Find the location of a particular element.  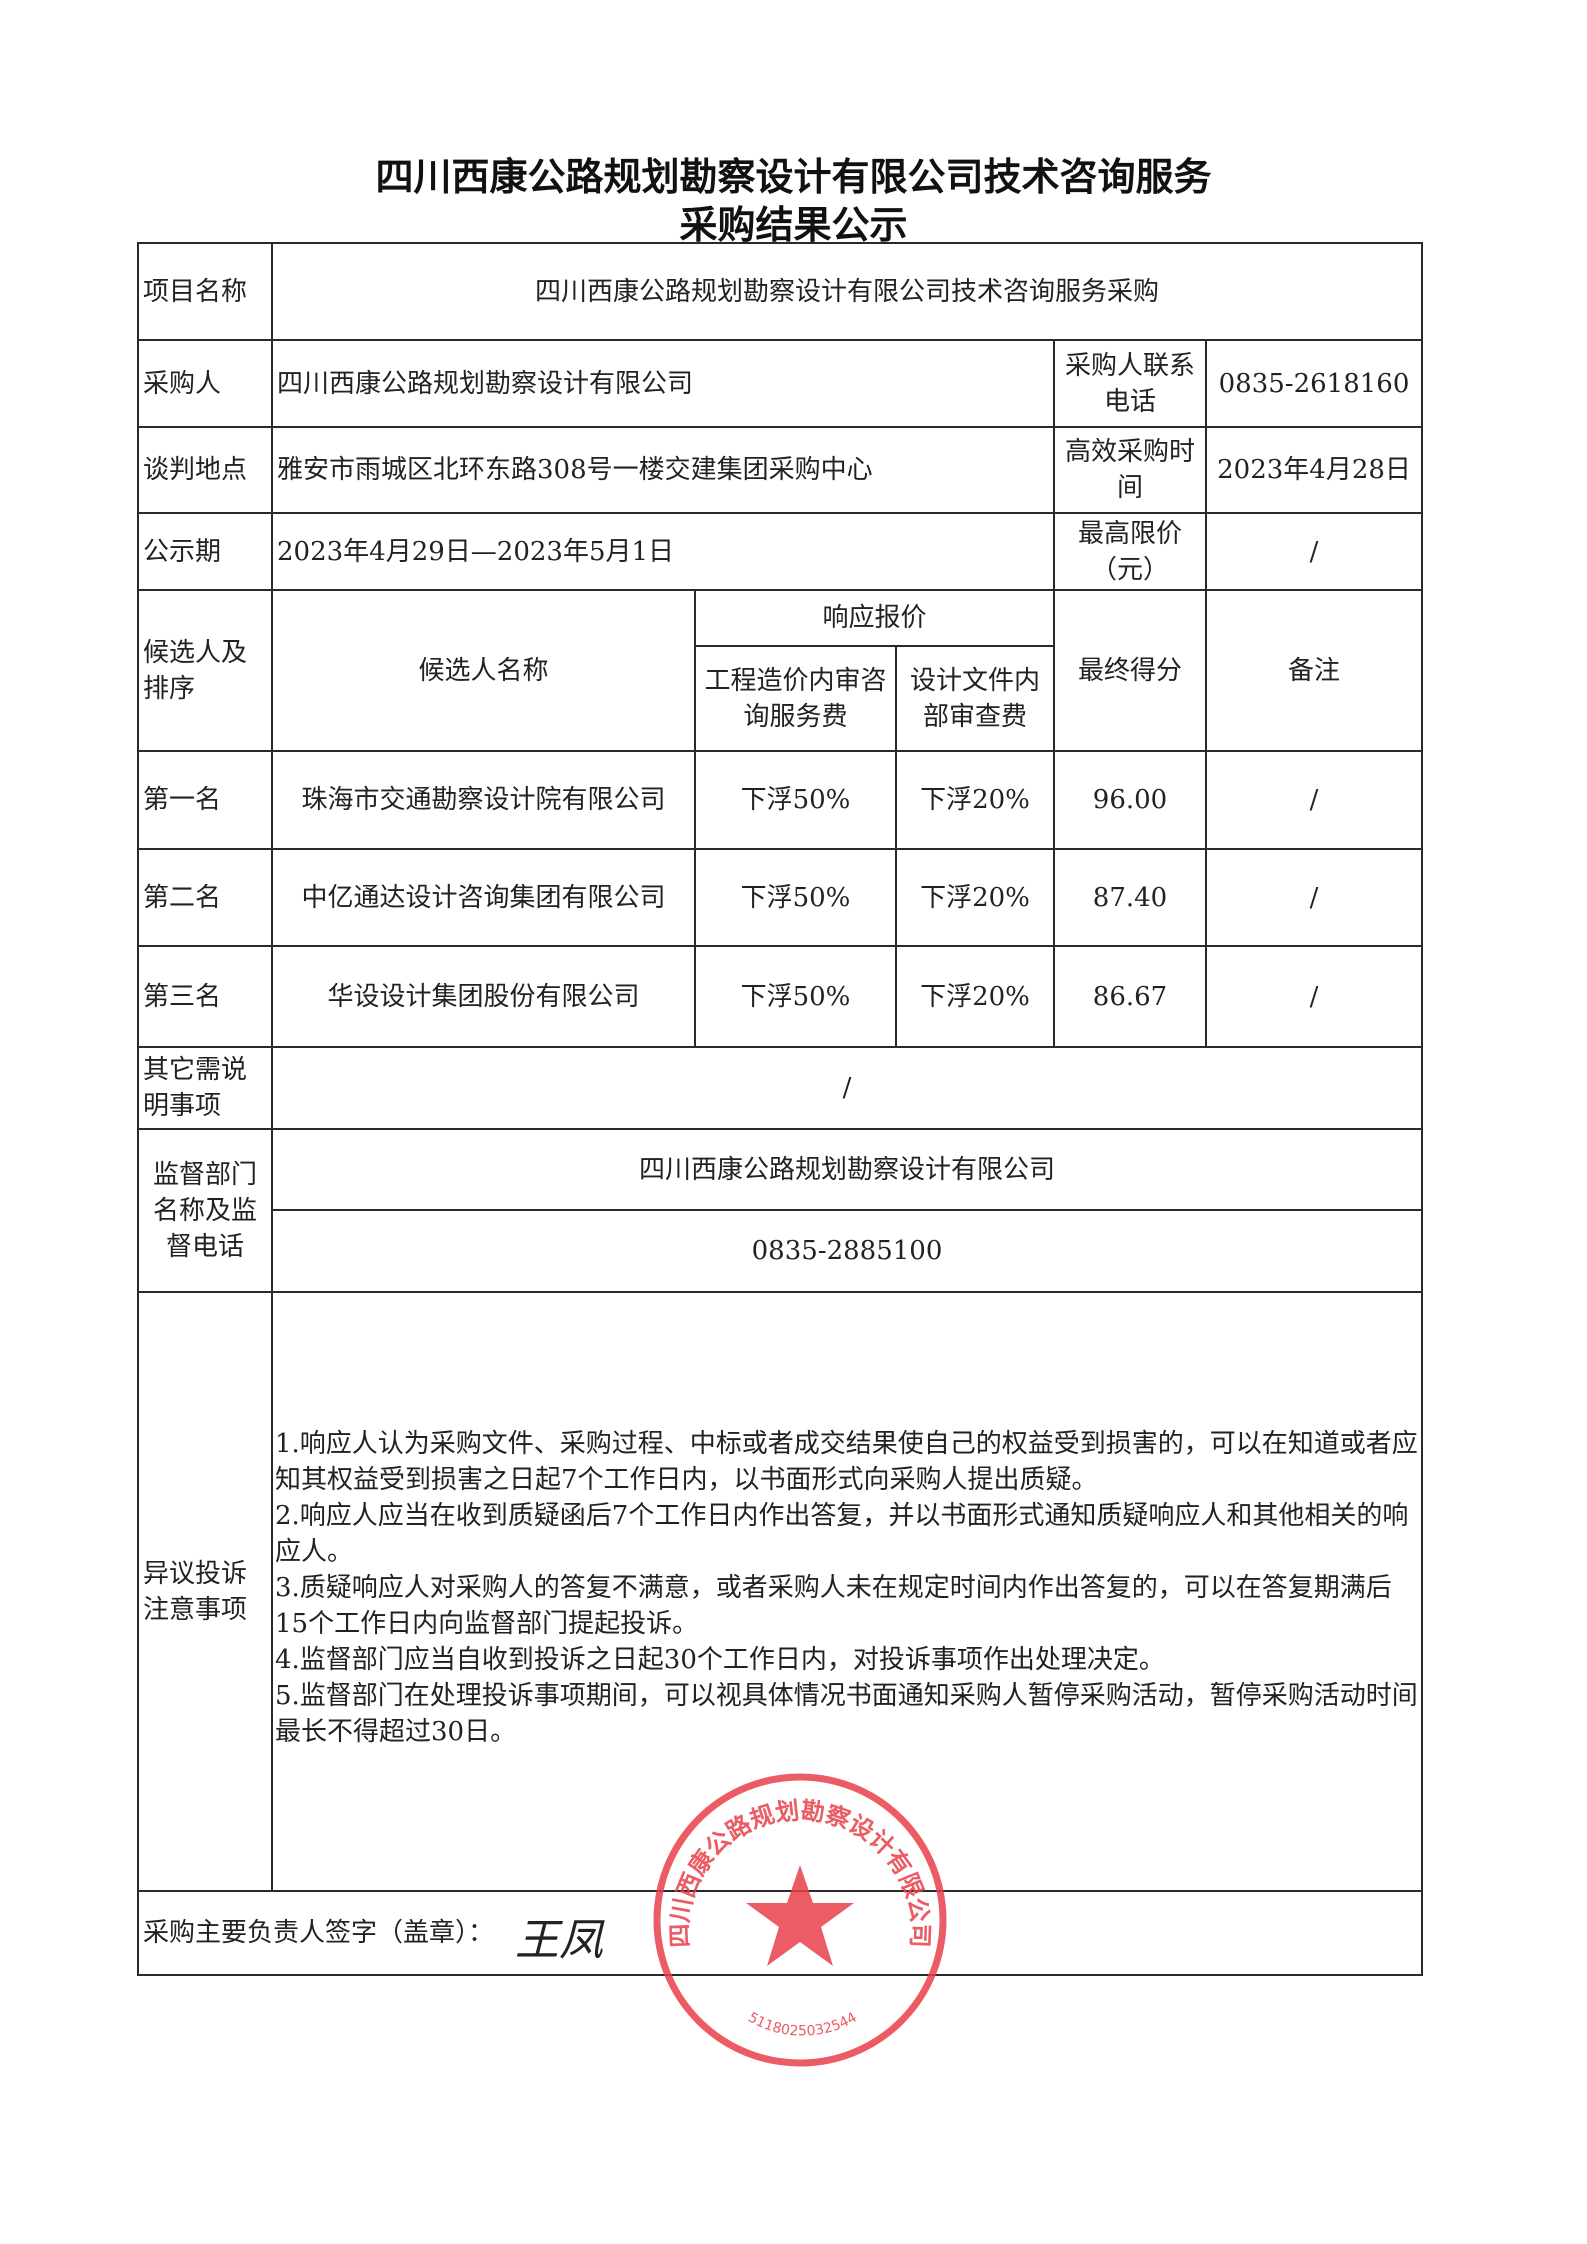

score-cell: 87.40 is located at coordinates (1130, 897).